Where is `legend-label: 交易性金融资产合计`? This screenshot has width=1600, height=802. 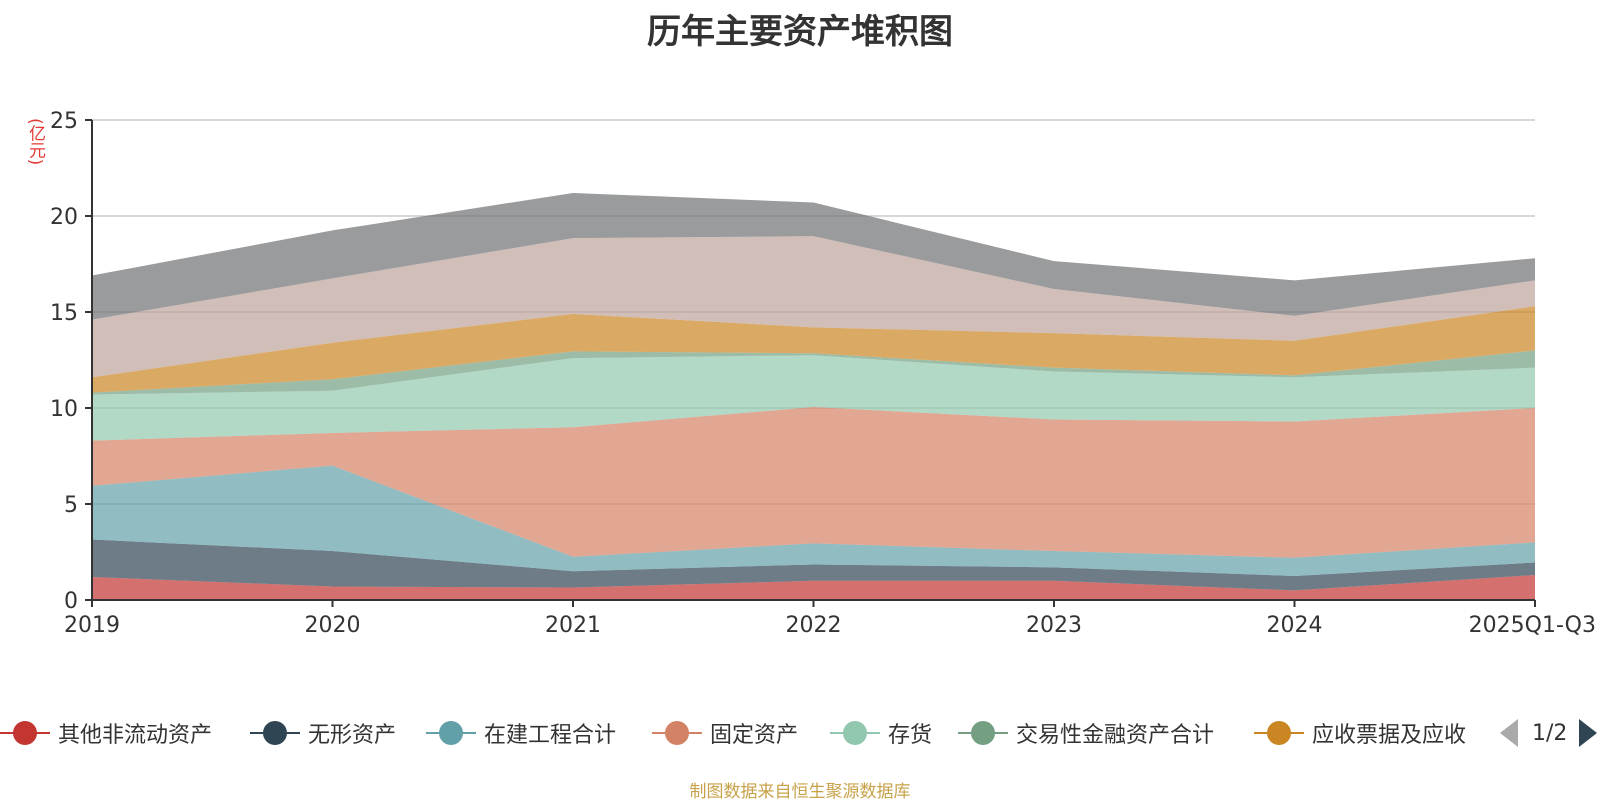 legend-label: 交易性金融资产合计 is located at coordinates (1115, 735).